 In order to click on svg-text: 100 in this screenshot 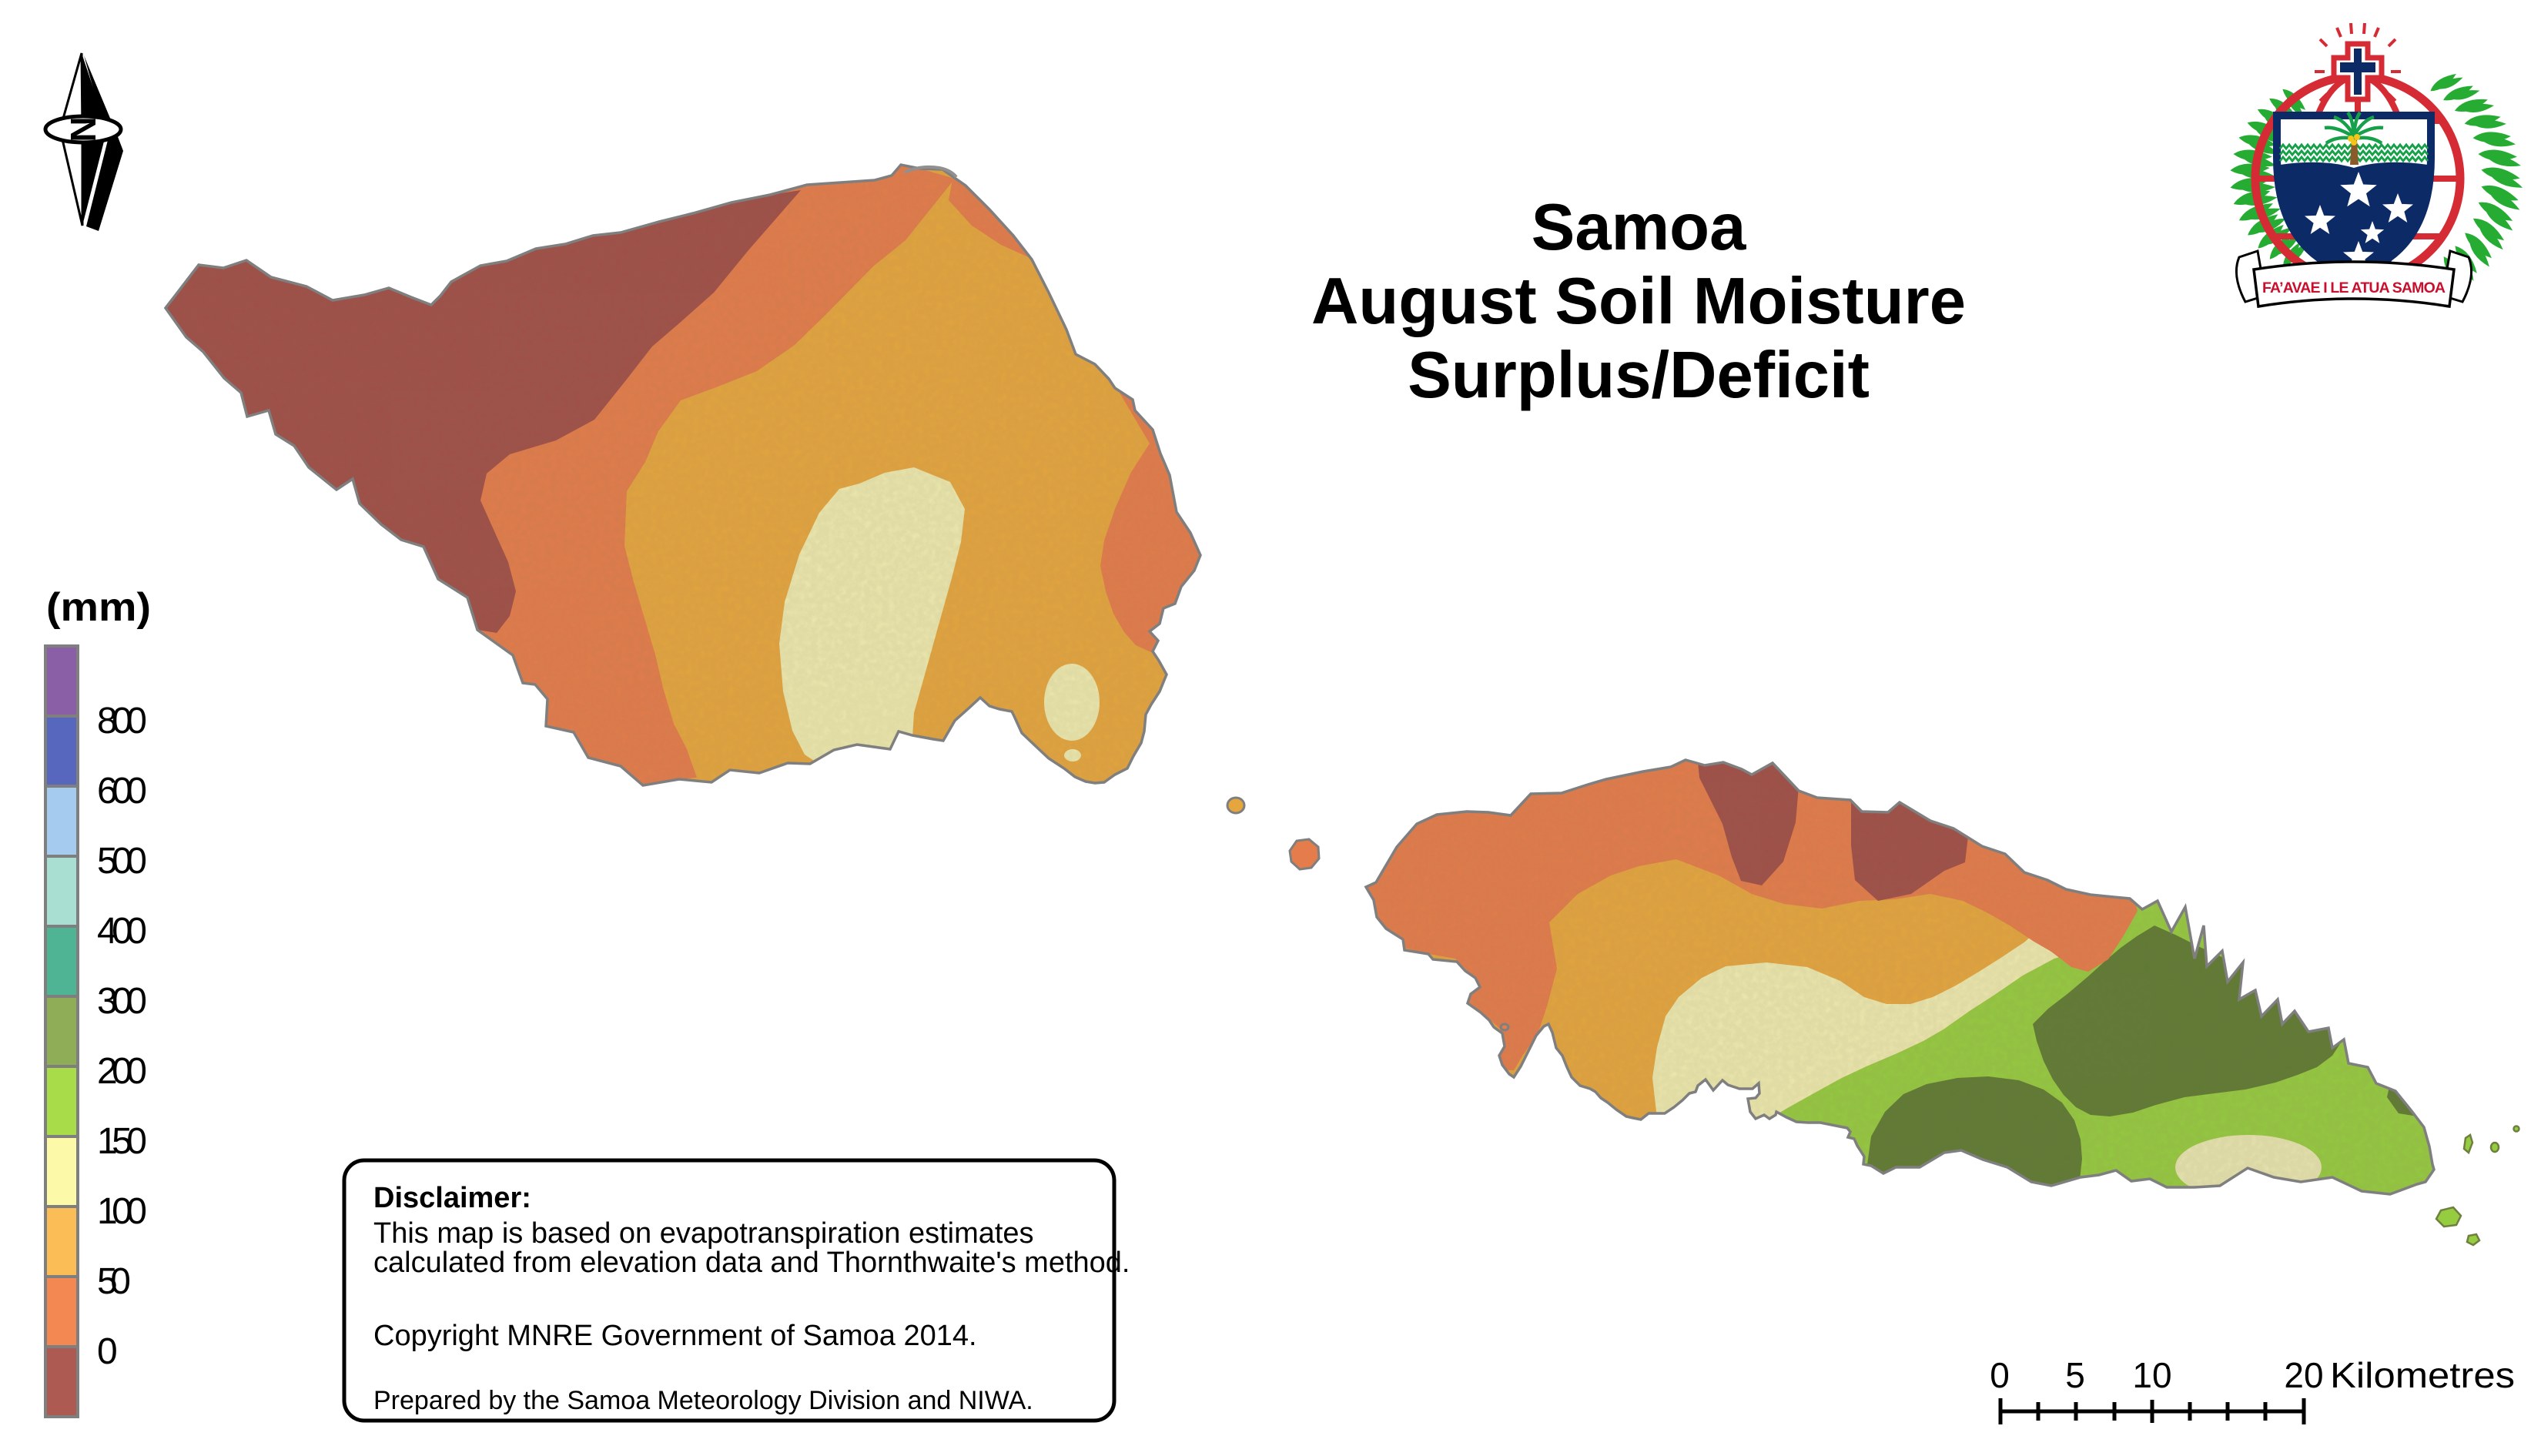, I will do `click(122, 1211)`.